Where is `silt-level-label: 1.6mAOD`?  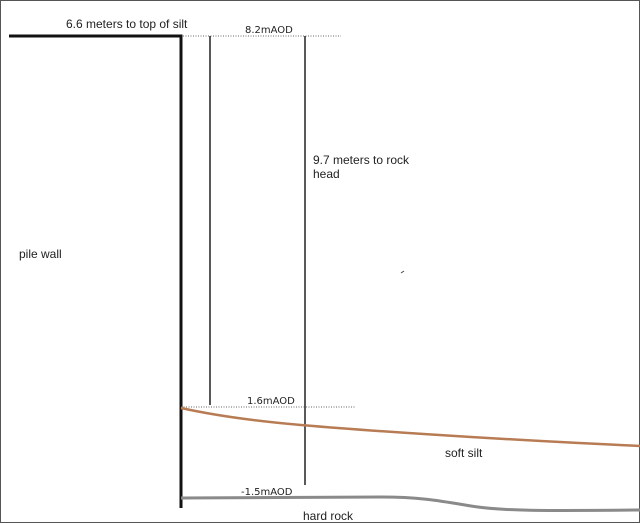
silt-level-label: 1.6mAOD is located at coordinates (271, 401).